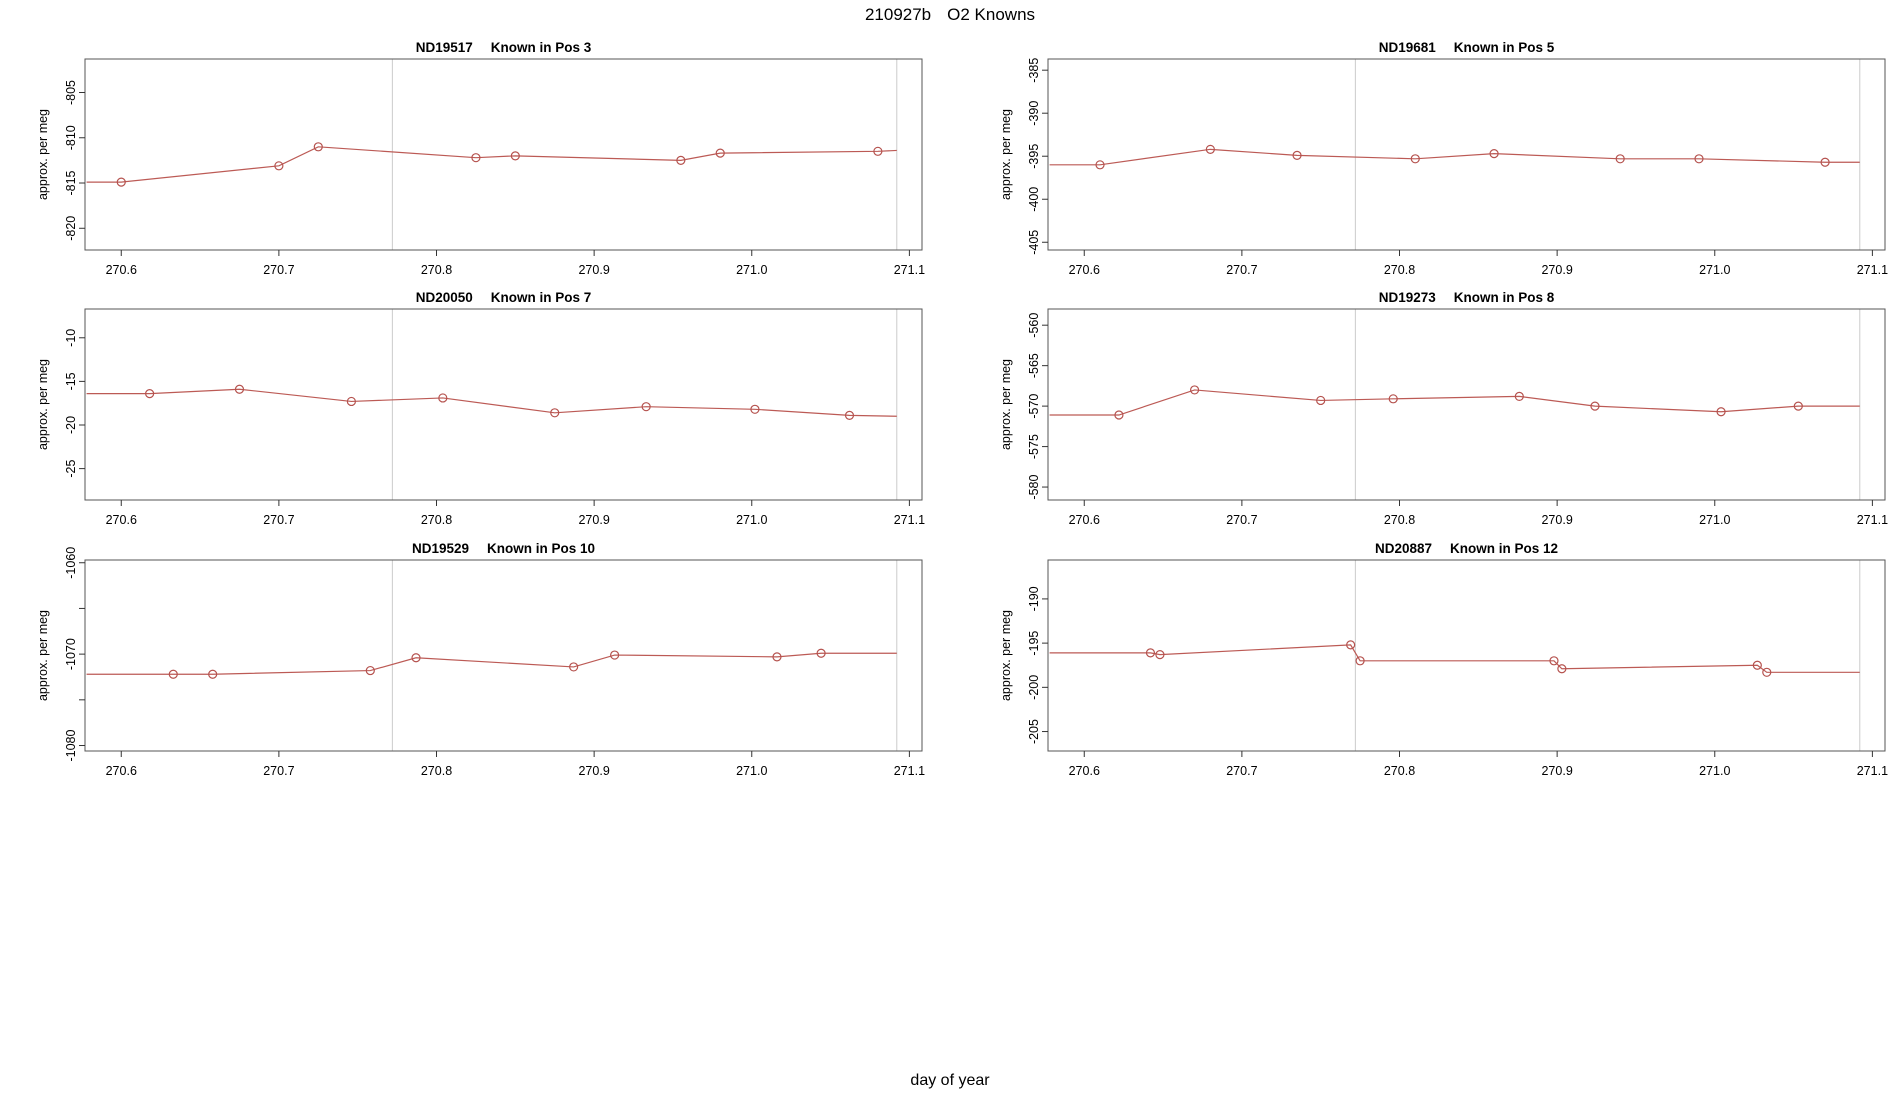 The height and width of the screenshot is (1100, 1900). What do you see at coordinates (440, 548) in the screenshot?
I see `sample-id: ND19529` at bounding box center [440, 548].